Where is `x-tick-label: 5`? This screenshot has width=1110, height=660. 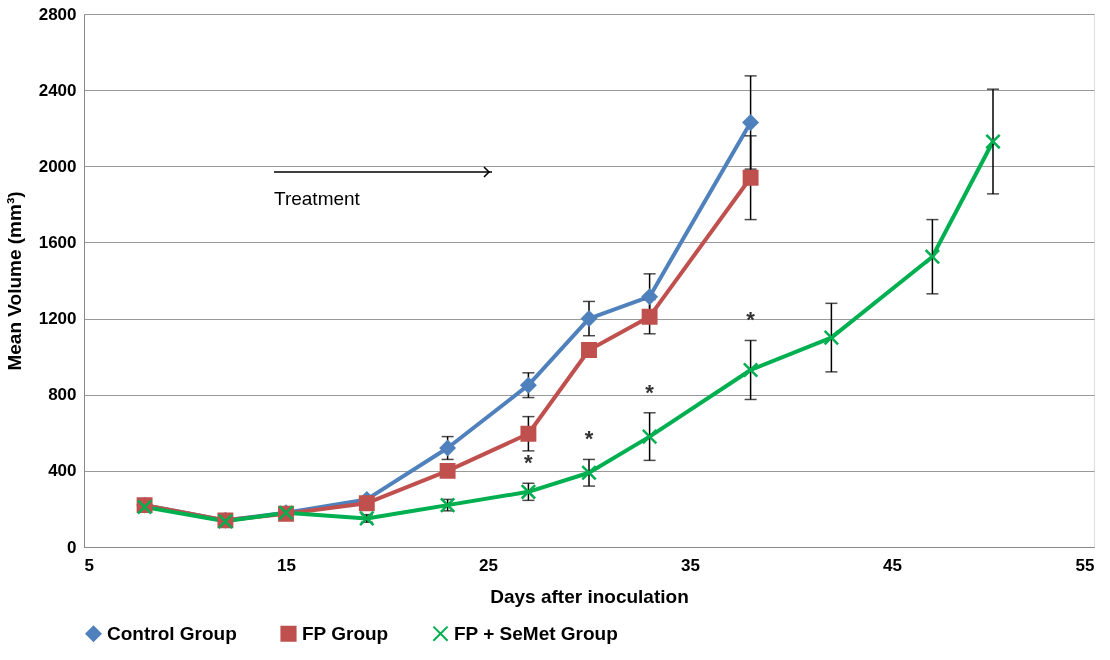 x-tick-label: 5 is located at coordinates (89, 565).